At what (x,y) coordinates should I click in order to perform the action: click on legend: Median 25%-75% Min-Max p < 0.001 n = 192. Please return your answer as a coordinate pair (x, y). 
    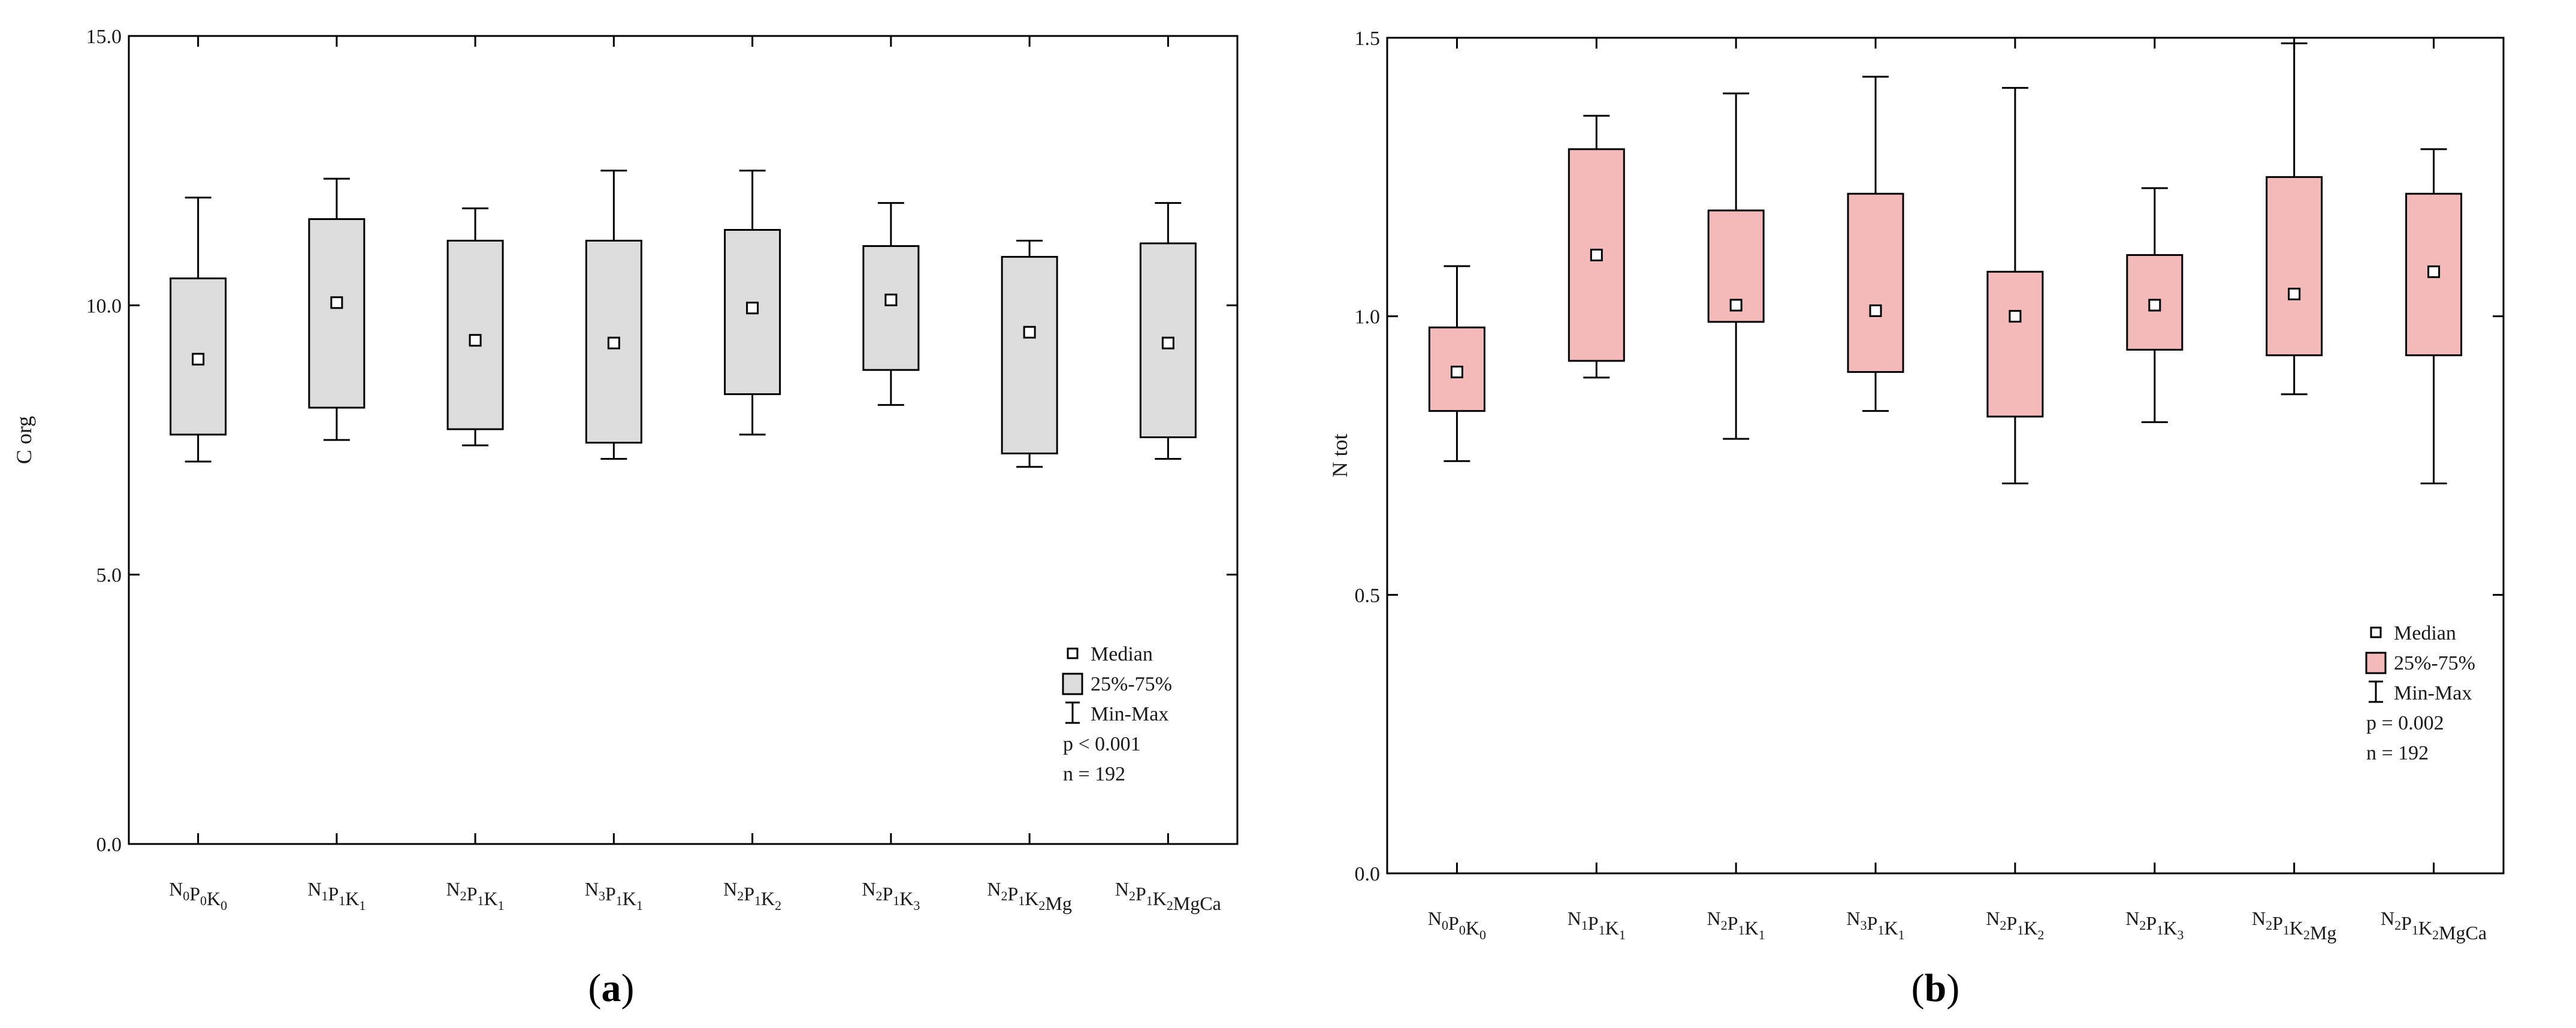
    Looking at the image, I should click on (1117, 714).